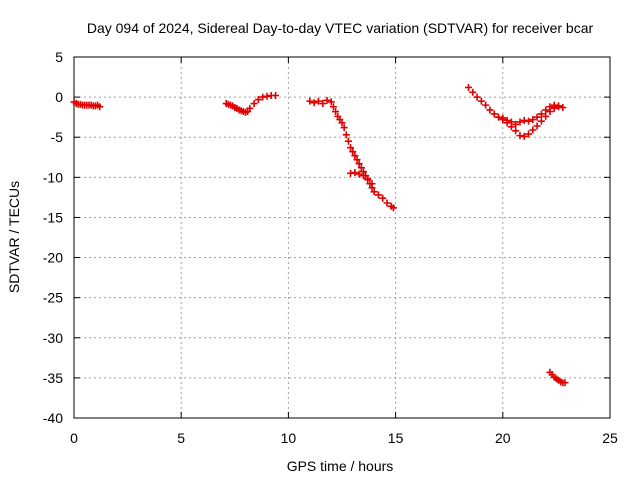 The width and height of the screenshot is (640, 480). Describe the element at coordinates (181, 438) in the screenshot. I see `x-tick-label: 5` at that location.